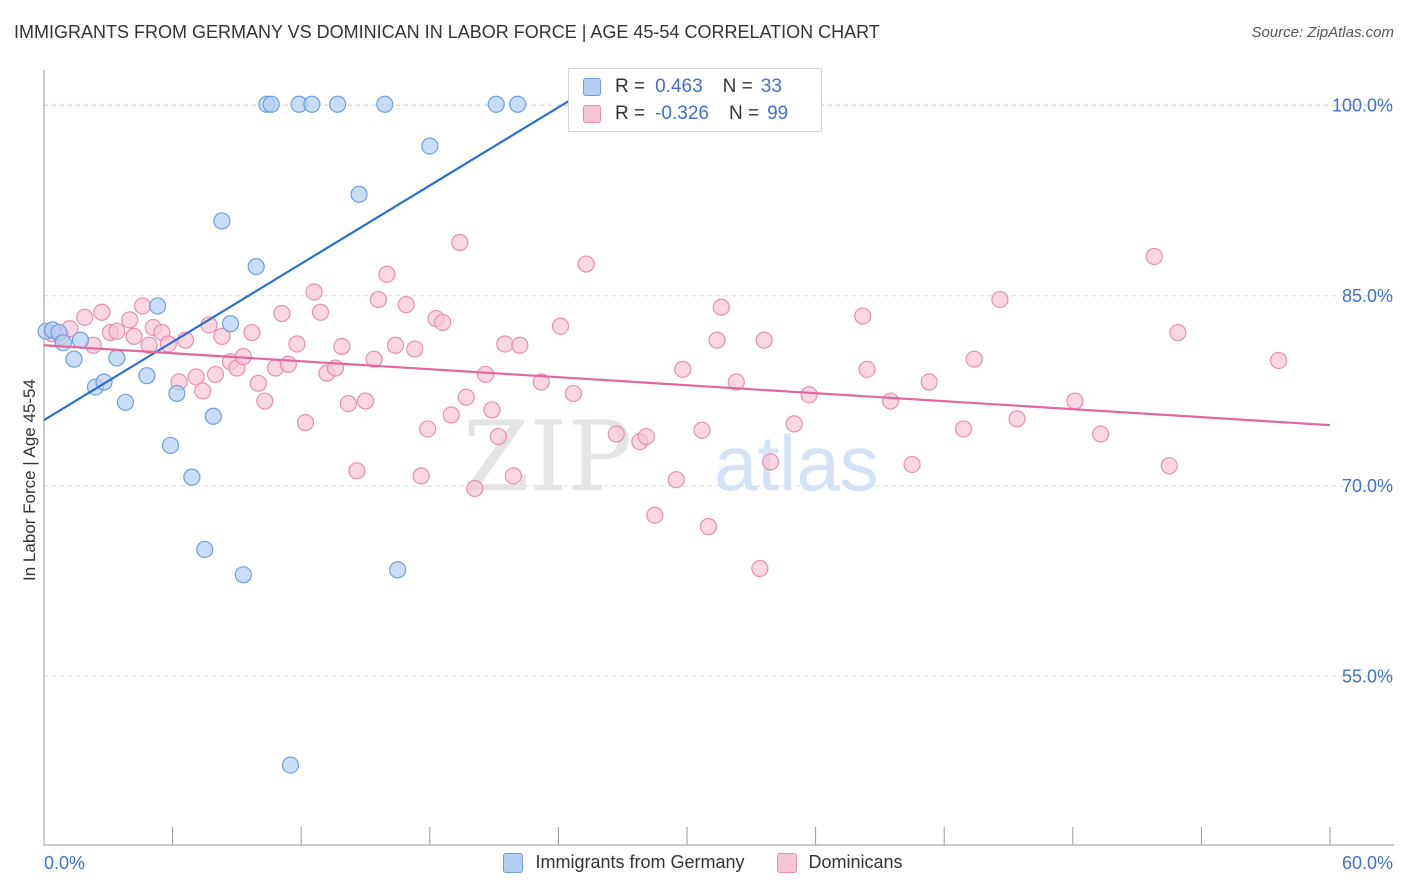 This screenshot has width=1406, height=892. Describe the element at coordinates (1367, 676) in the screenshot. I see `y-tick-label: 55.0%` at that location.